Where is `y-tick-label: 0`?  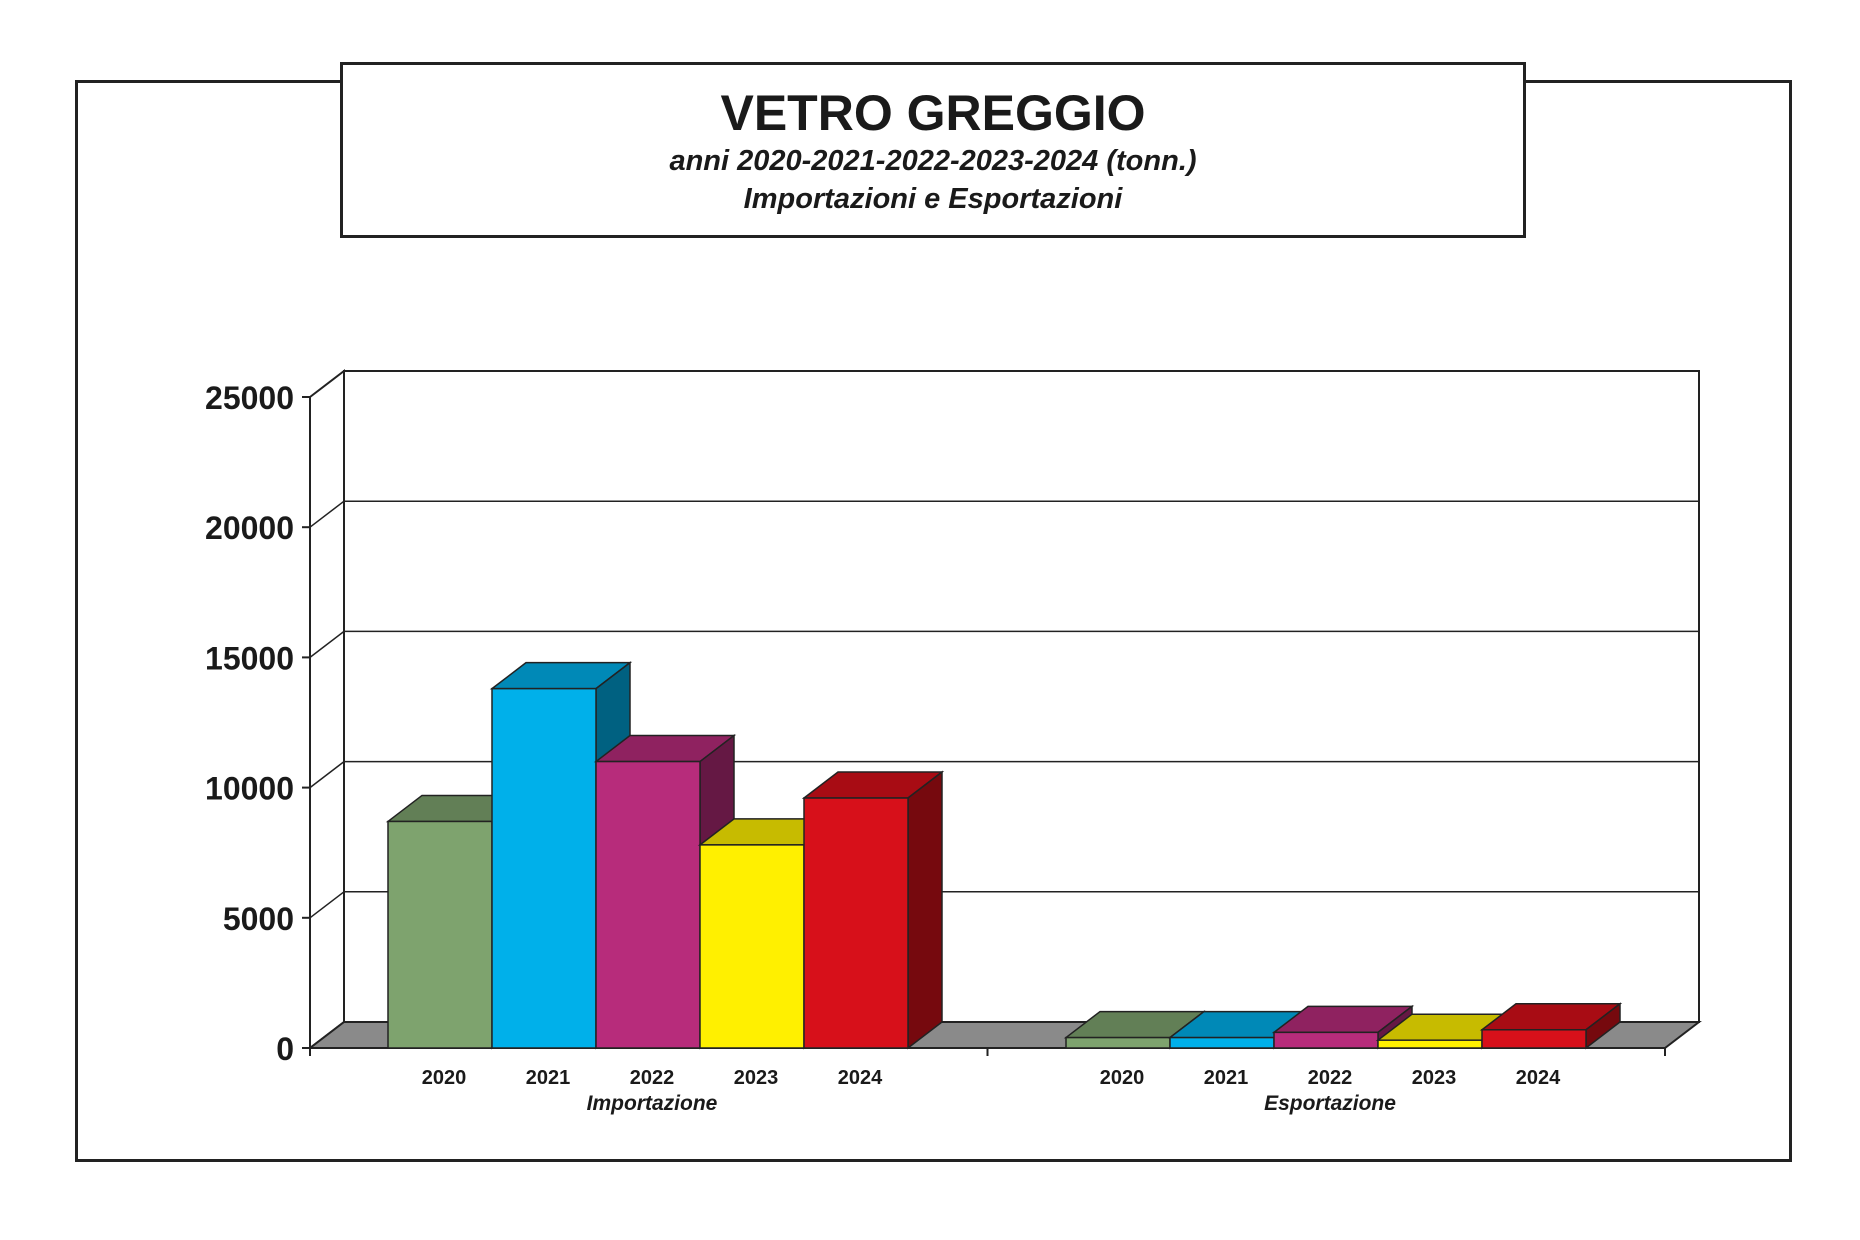 y-tick-label: 0 is located at coordinates (285, 1049).